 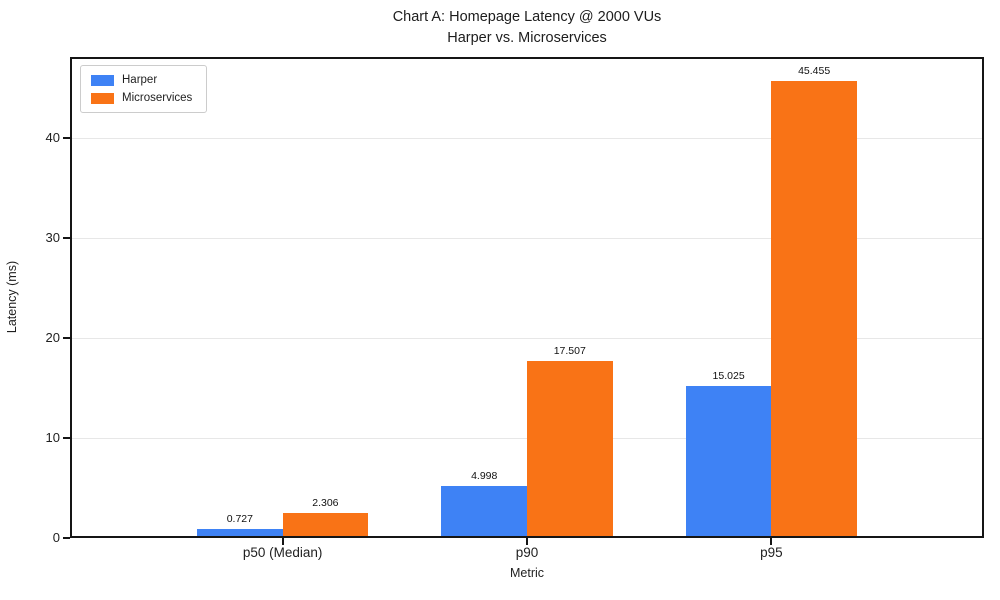 I want to click on bar-microservices-p90, so click(x=570, y=448).